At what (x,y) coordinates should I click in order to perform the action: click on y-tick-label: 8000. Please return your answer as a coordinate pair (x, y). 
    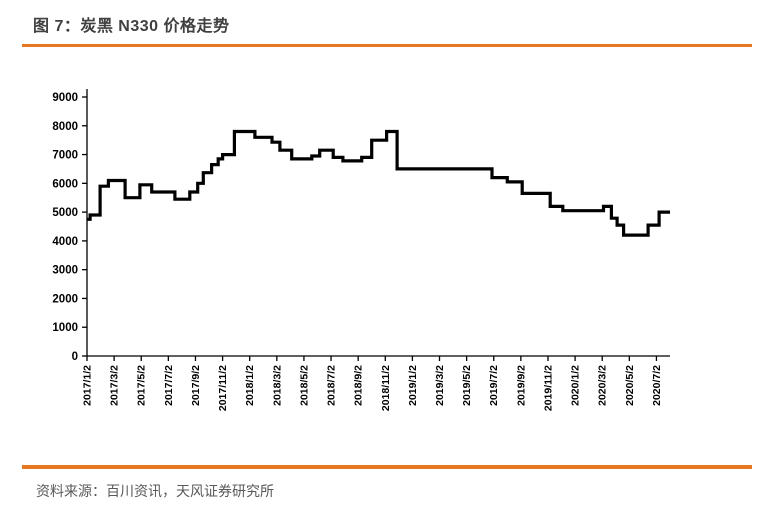
    Looking at the image, I should click on (65, 127).